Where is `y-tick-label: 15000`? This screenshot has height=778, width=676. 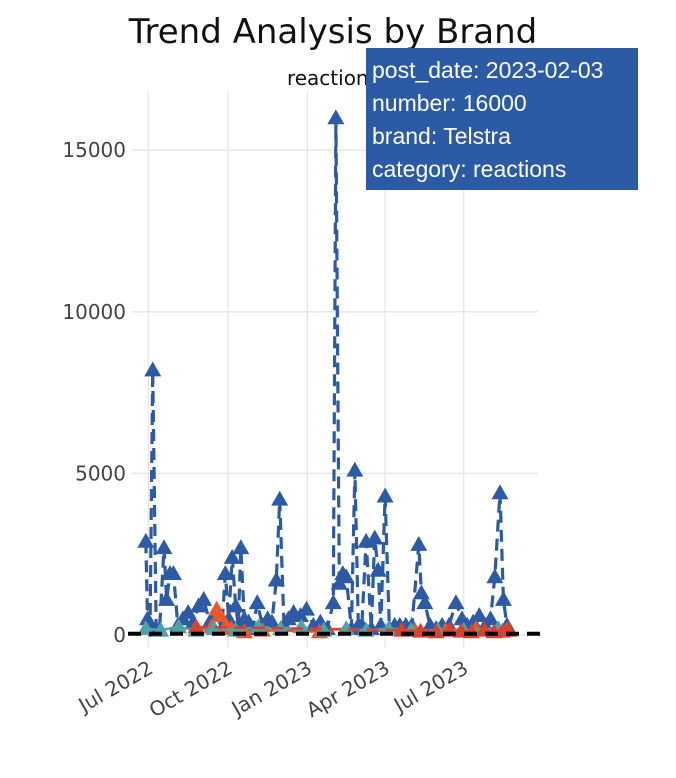
y-tick-label: 15000 is located at coordinates (94, 150).